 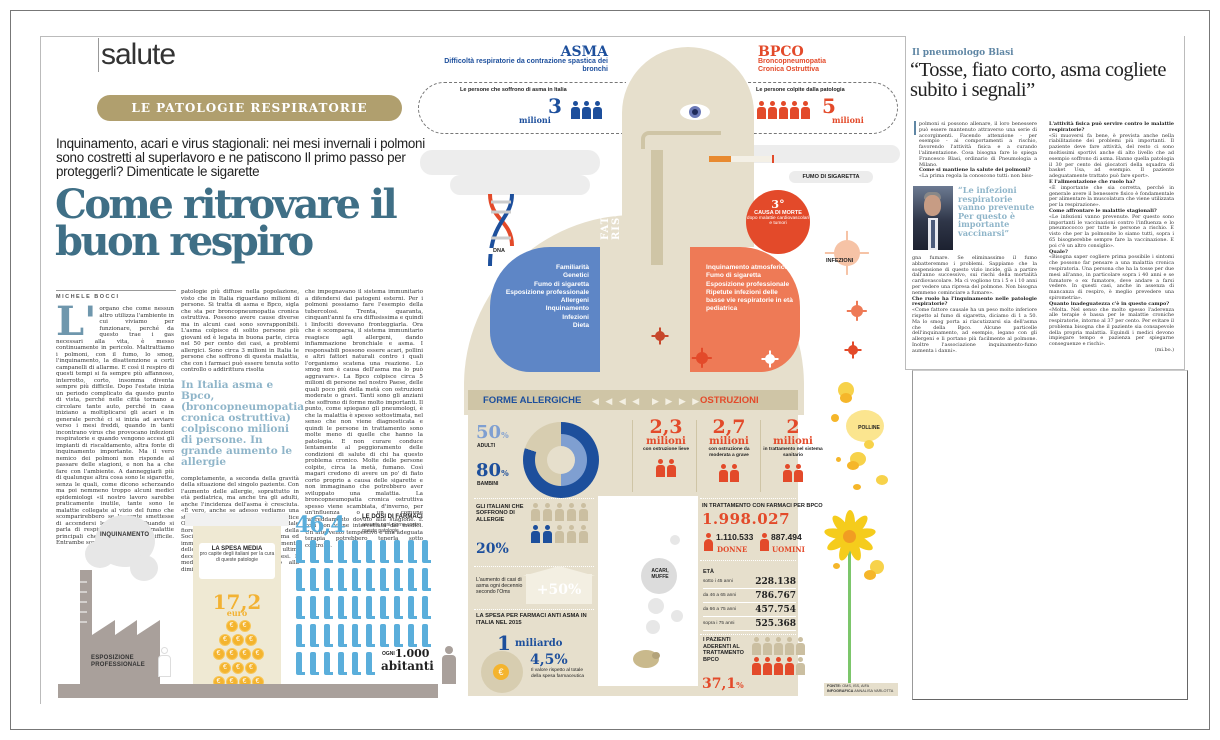 What do you see at coordinates (118, 661) in the screenshot?
I see `esposizione-label: ESPOSIZIONE PROFESSIONALE` at bounding box center [118, 661].